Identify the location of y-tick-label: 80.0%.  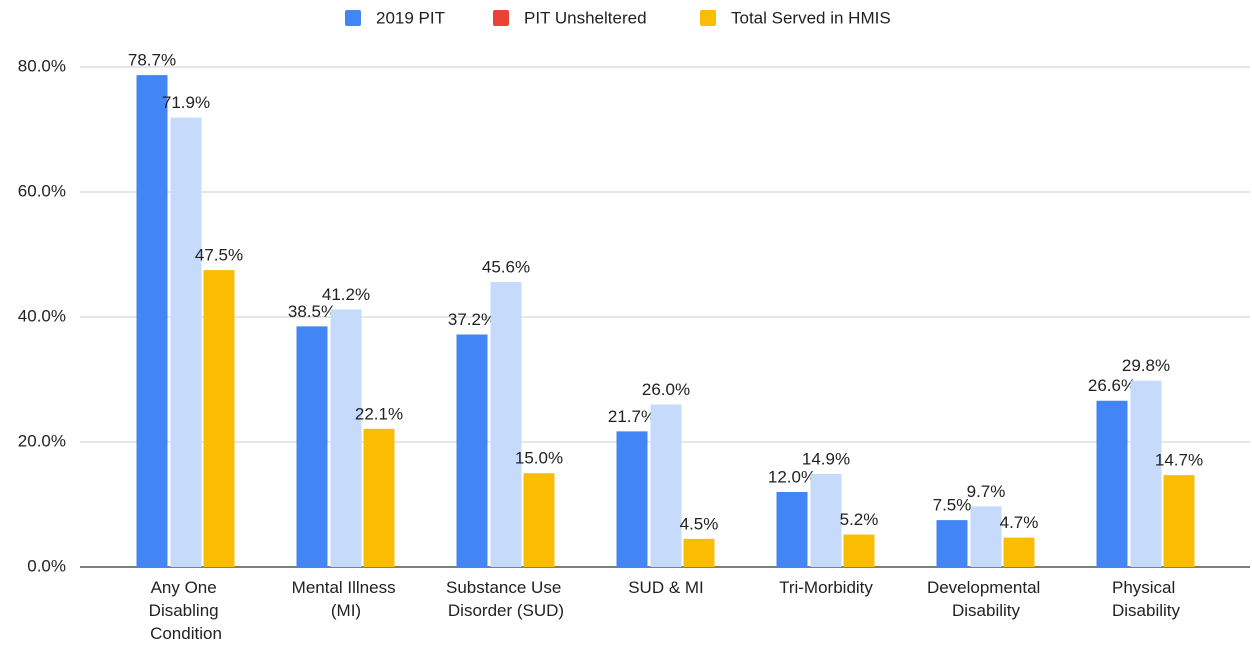
(42, 65).